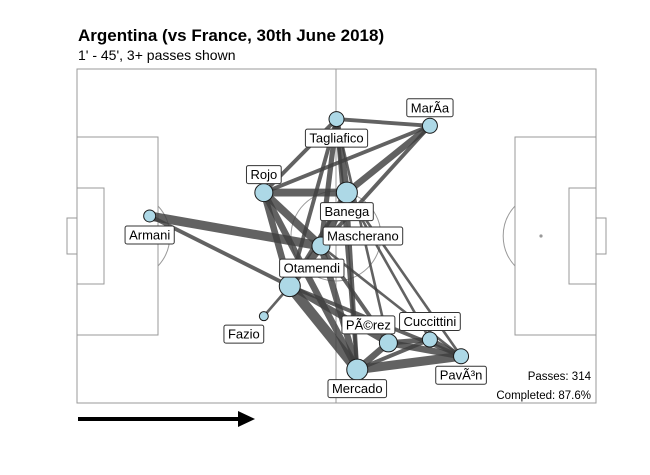 The image size is (650, 475). What do you see at coordinates (461, 356) in the screenshot?
I see `player-node-pava-3n` at bounding box center [461, 356].